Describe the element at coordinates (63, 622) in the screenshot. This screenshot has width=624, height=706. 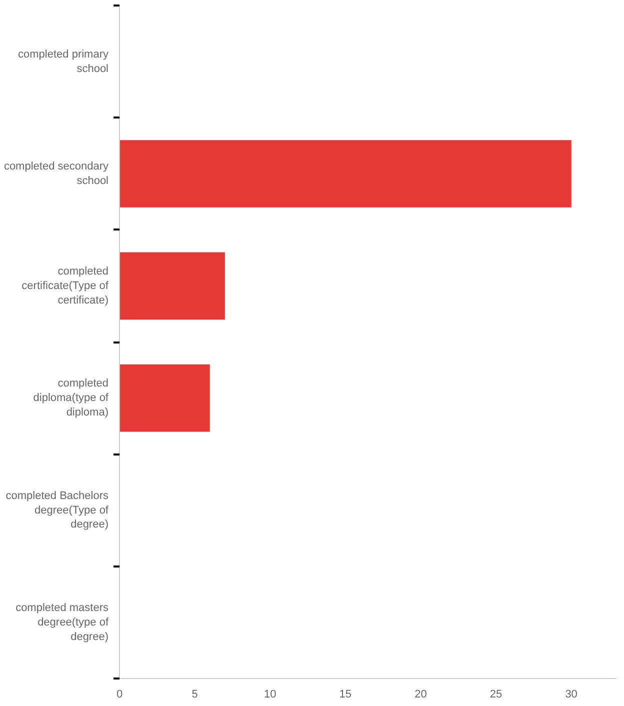
I see `y-tick-label: completed masters degree(type of degree)` at that location.